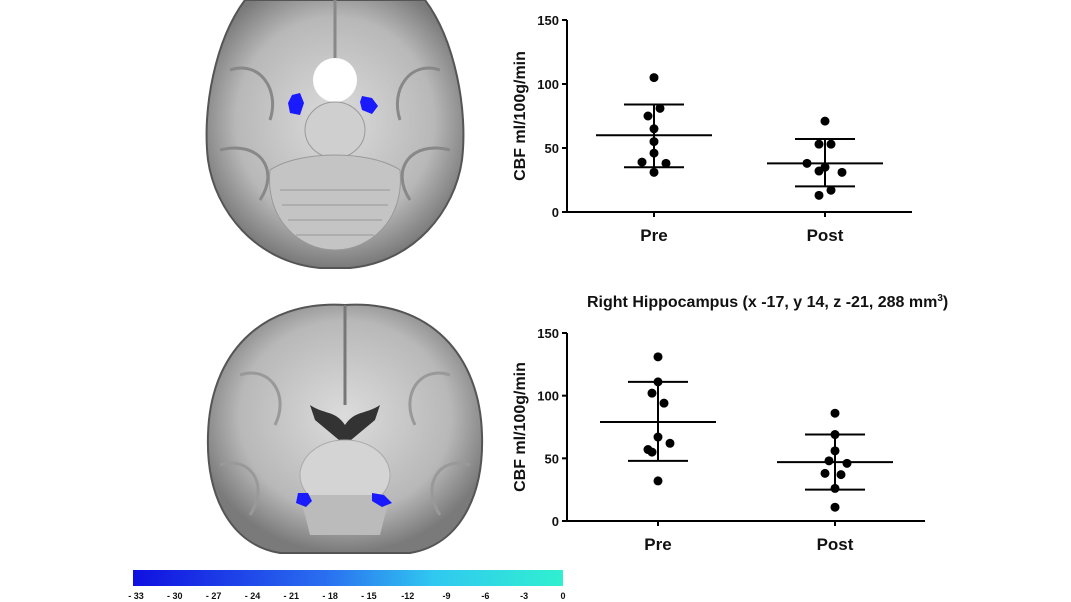  What do you see at coordinates (712, 129) in the screenshot?
I see `chart-top: 0 50 100 150 CBF ml/100g/min Pre Post` at bounding box center [712, 129].